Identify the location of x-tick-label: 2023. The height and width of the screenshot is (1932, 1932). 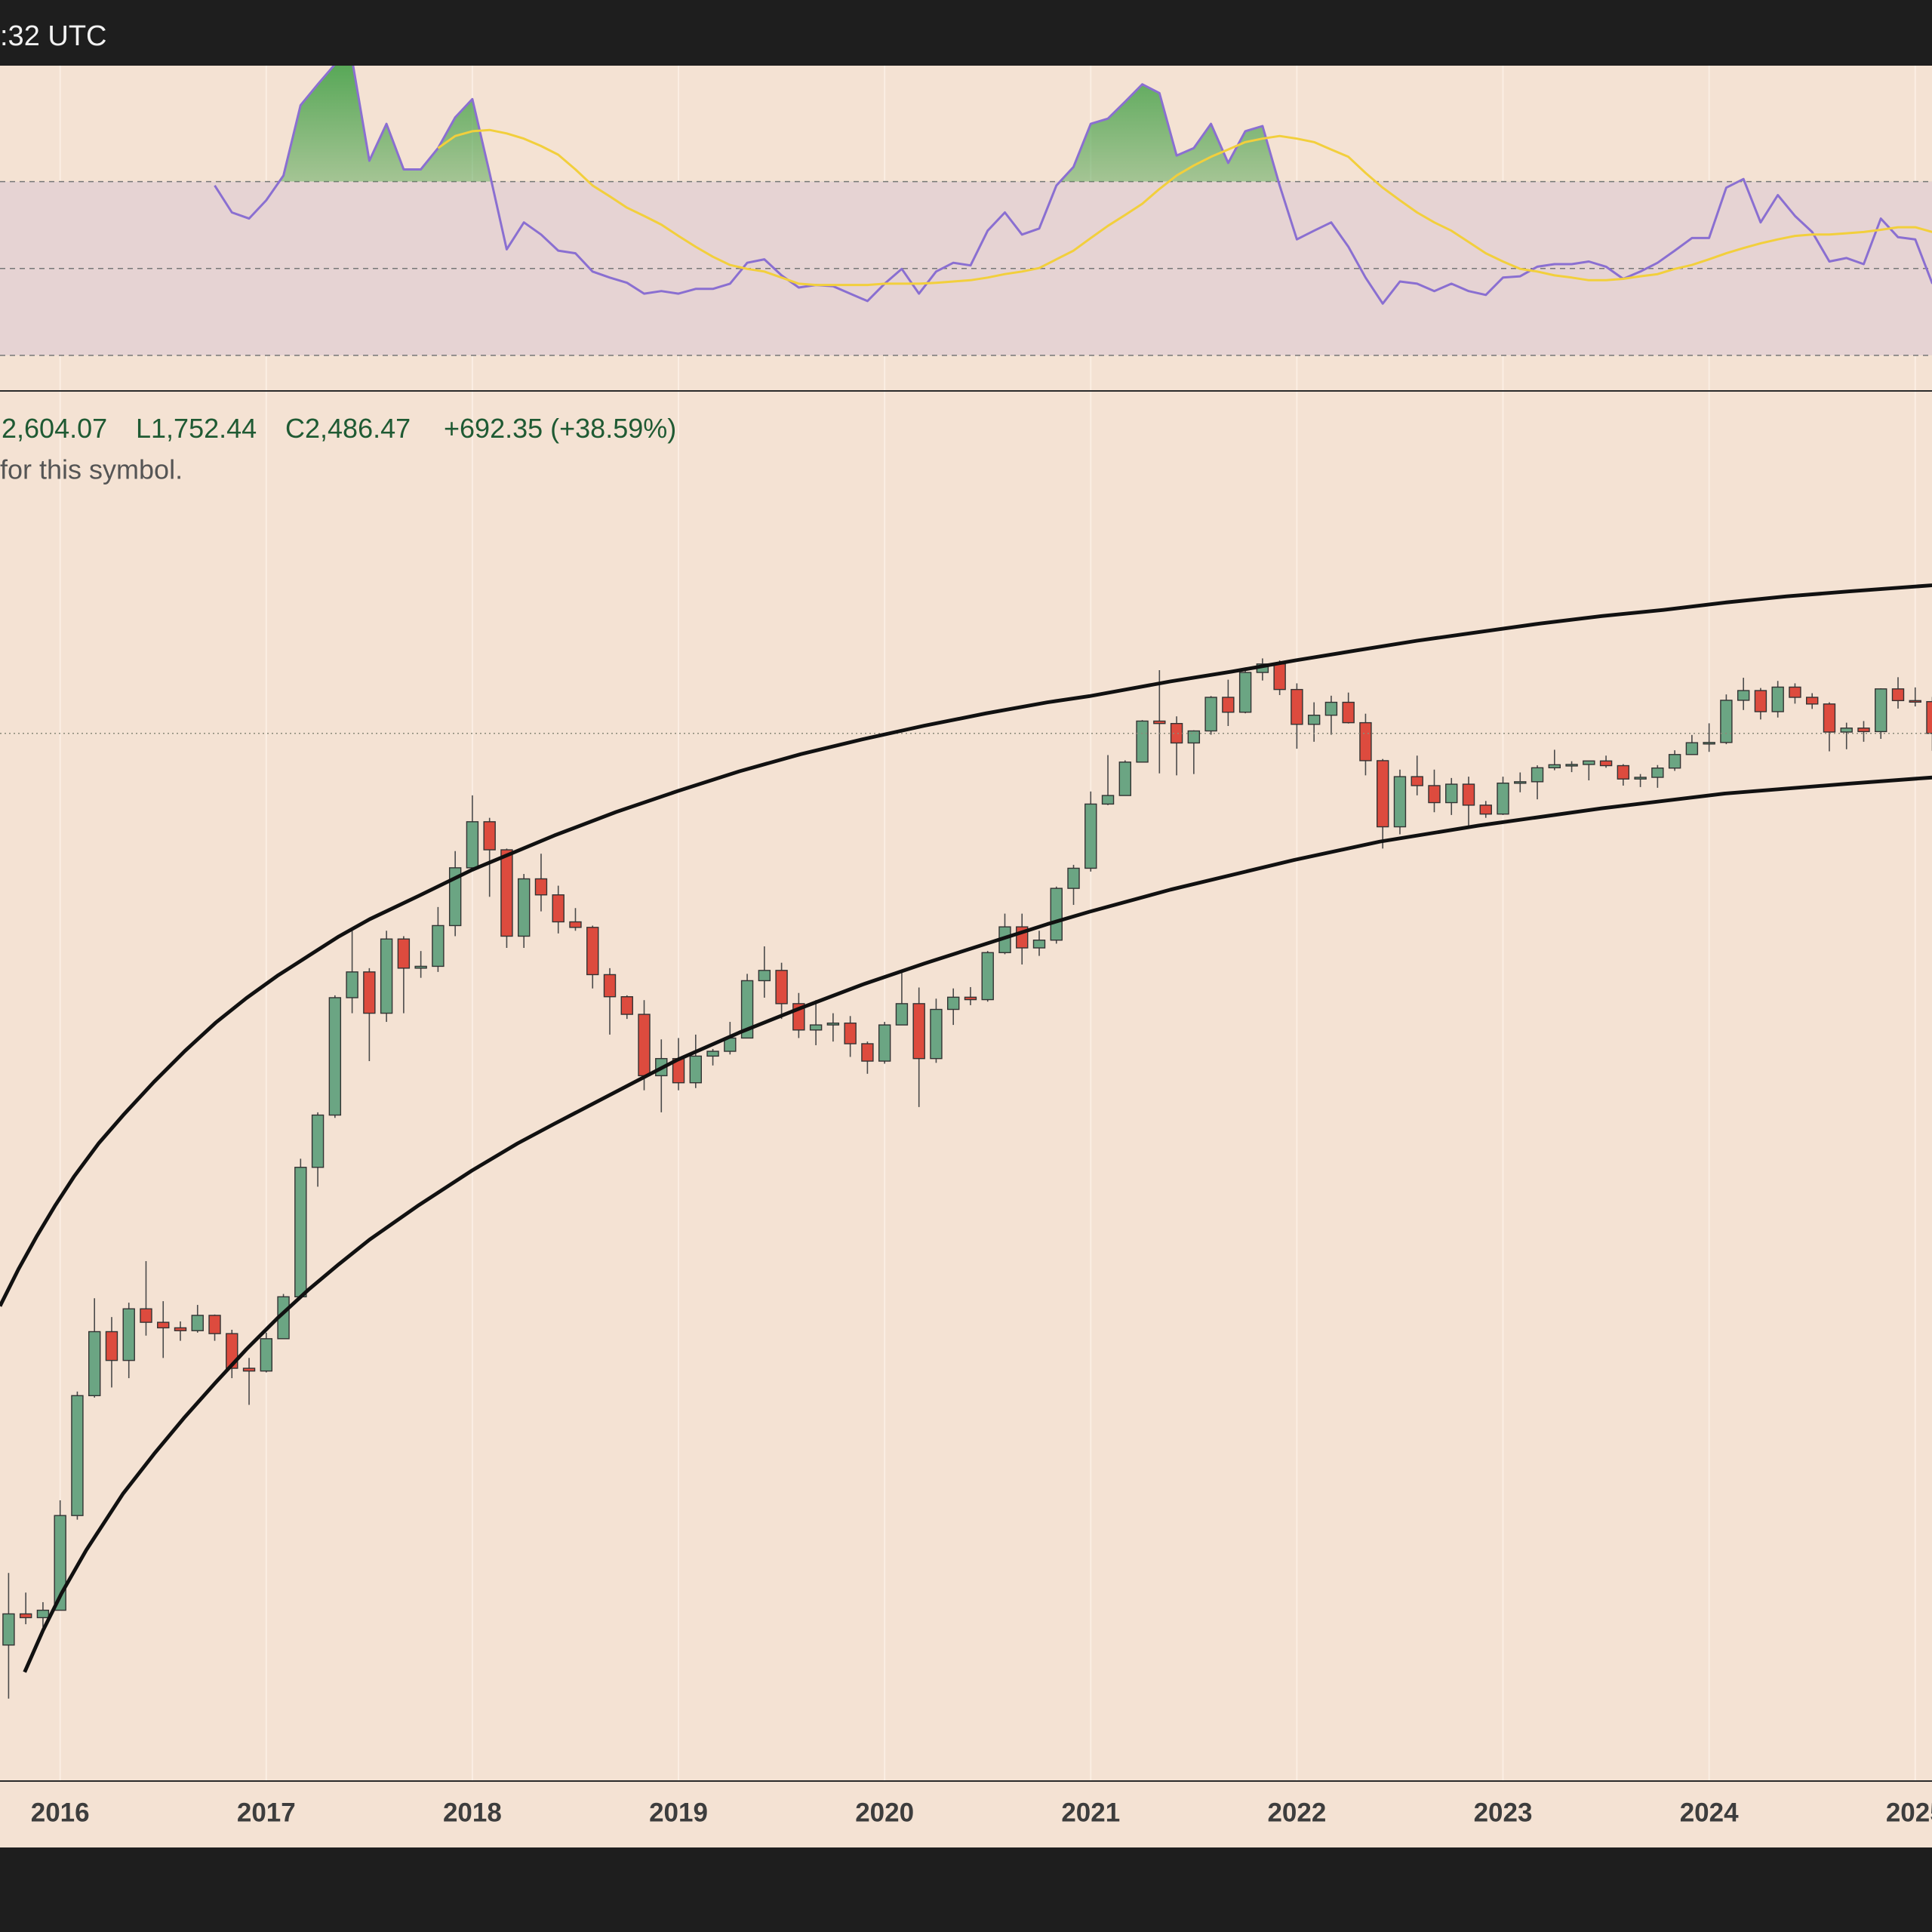
(1503, 1812).